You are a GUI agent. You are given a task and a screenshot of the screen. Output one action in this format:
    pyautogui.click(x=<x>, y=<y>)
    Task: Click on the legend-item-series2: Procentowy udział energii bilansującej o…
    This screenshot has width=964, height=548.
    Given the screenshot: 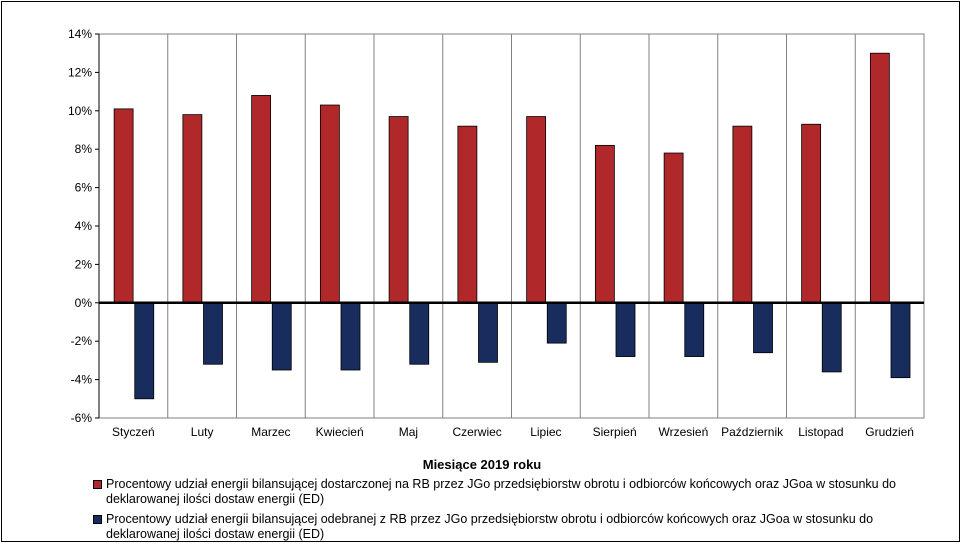 What is the action you would take?
    pyautogui.click(x=503, y=527)
    